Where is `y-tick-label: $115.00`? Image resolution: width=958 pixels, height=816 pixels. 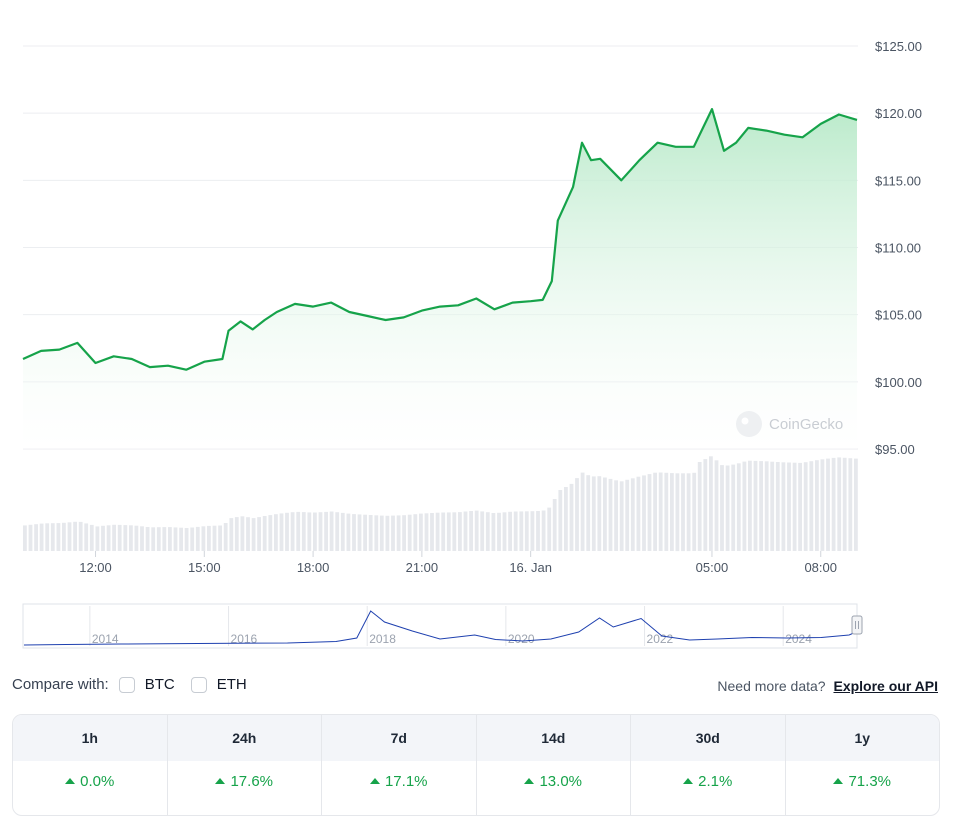 y-tick-label: $115.00 is located at coordinates (898, 180).